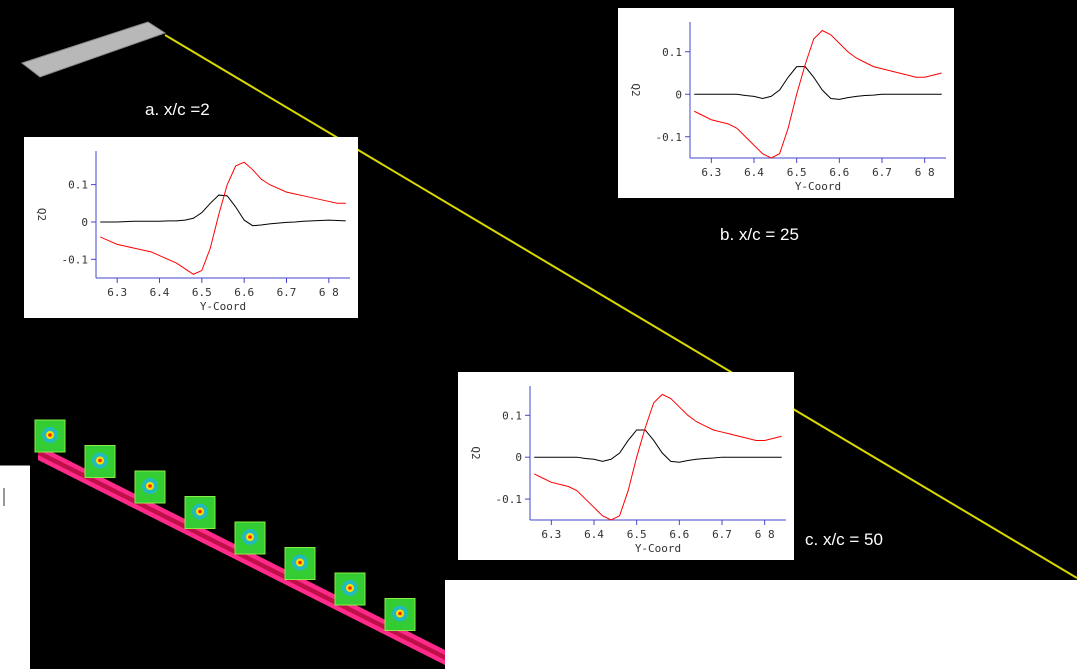  Describe the element at coordinates (93, 49) in the screenshot. I see `wing` at that location.